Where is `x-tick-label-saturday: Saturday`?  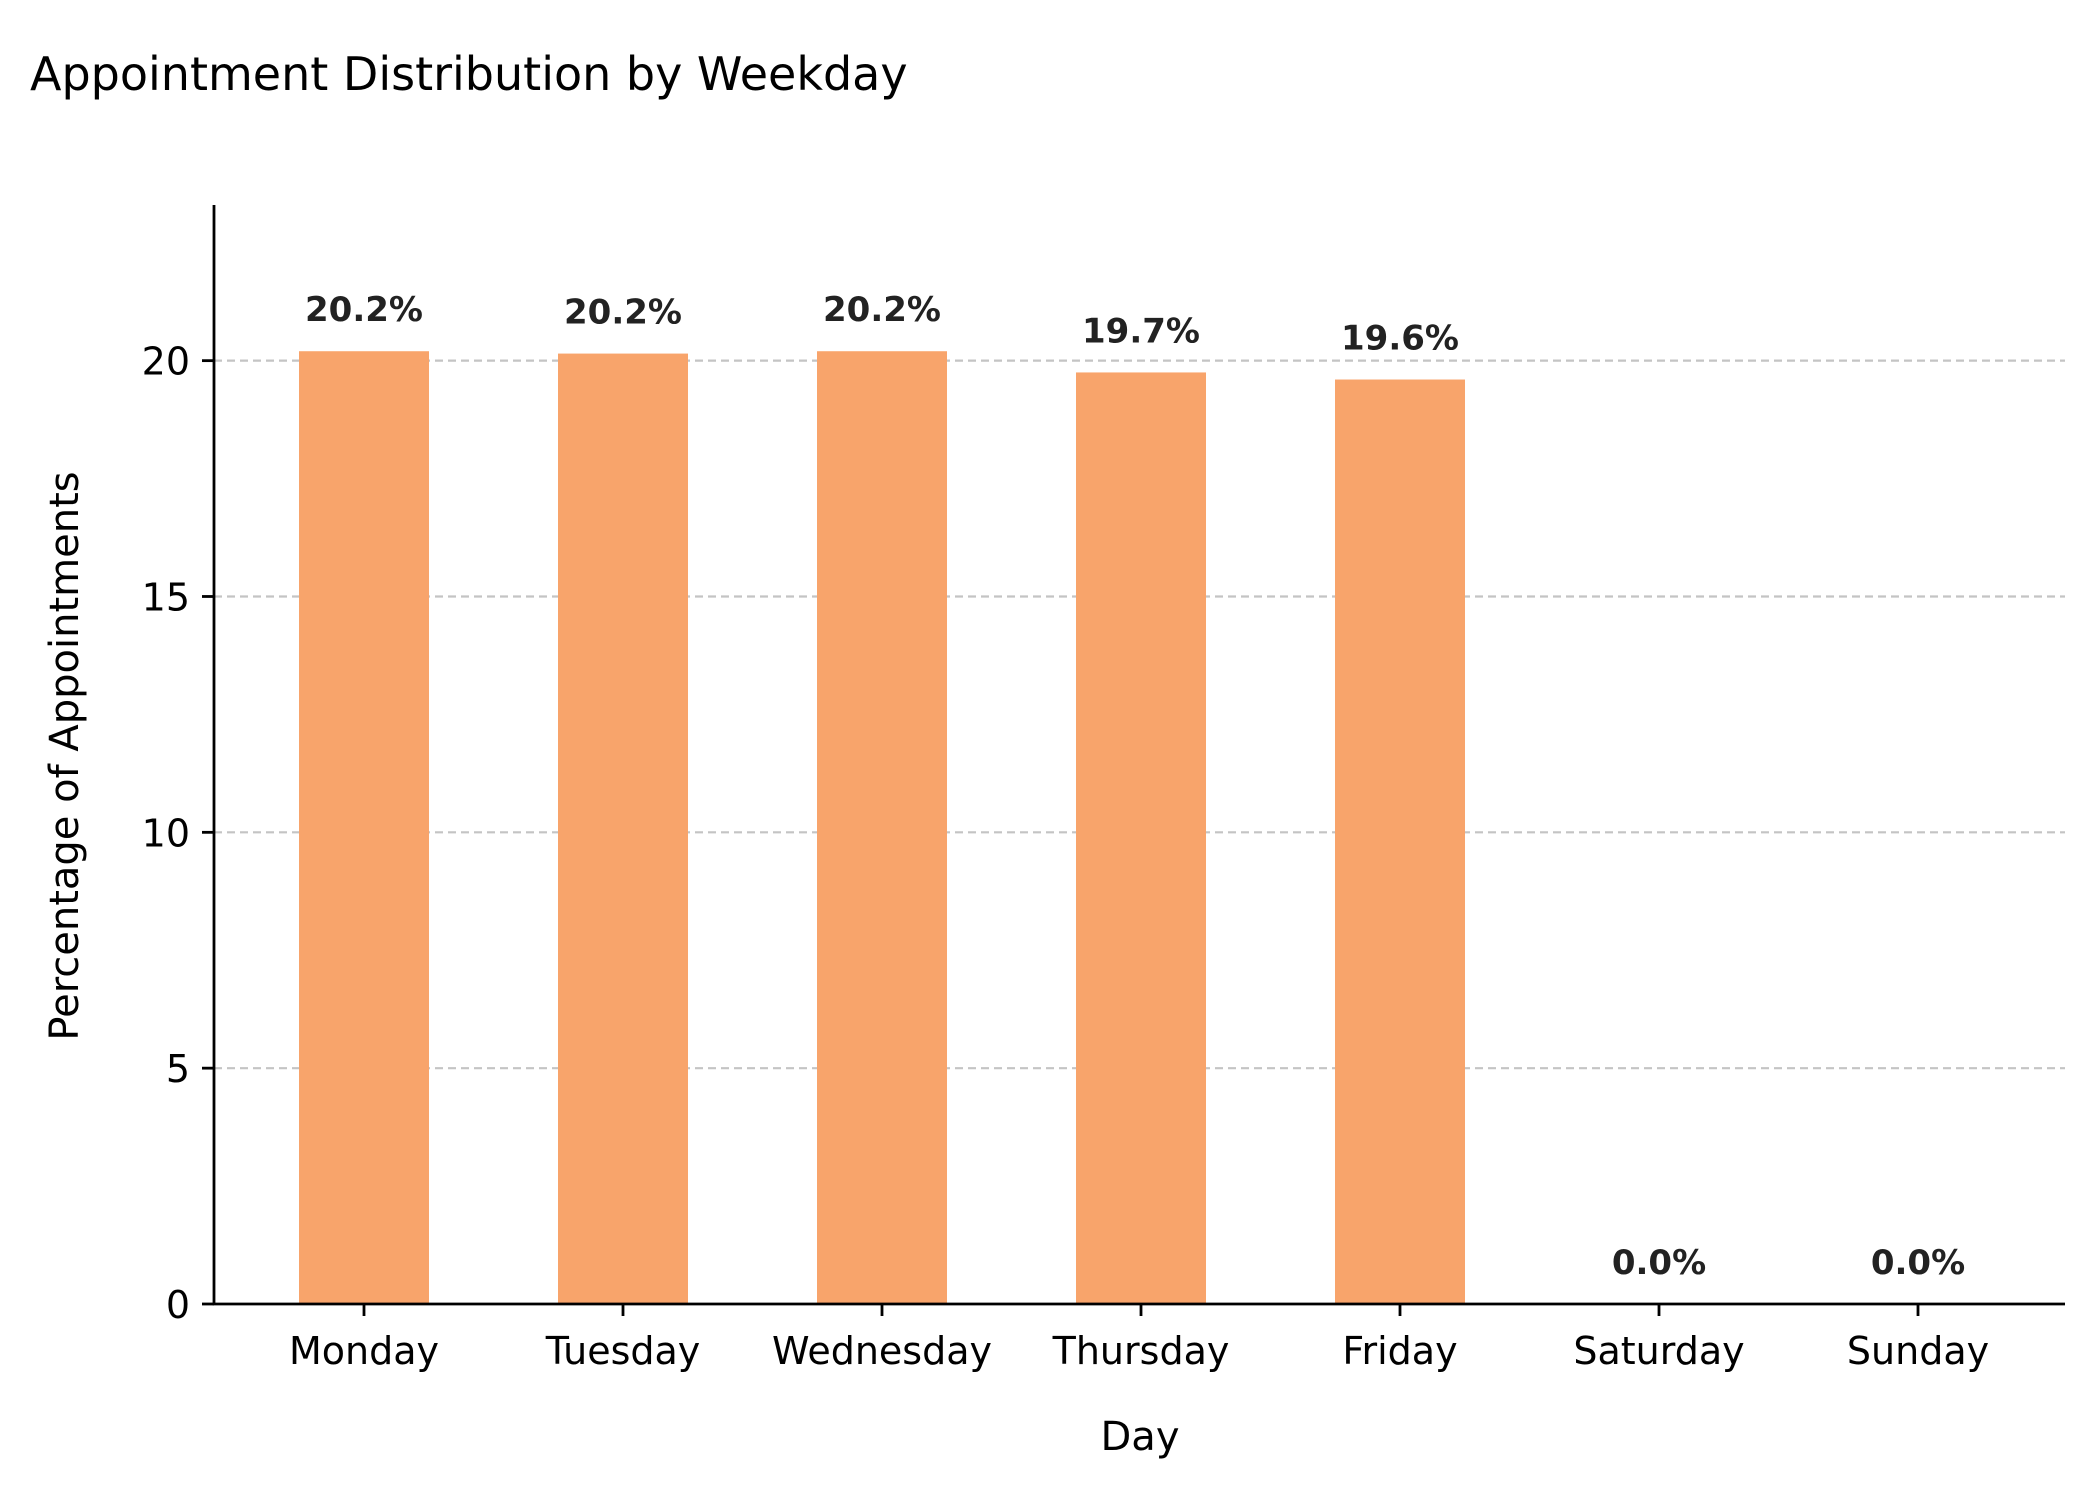 x-tick-label-saturday: Saturday is located at coordinates (1658, 1351).